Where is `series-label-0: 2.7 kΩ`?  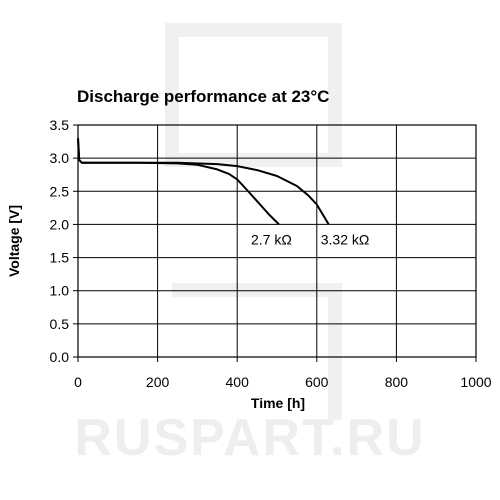
series-label-0: 2.7 kΩ is located at coordinates (271, 239).